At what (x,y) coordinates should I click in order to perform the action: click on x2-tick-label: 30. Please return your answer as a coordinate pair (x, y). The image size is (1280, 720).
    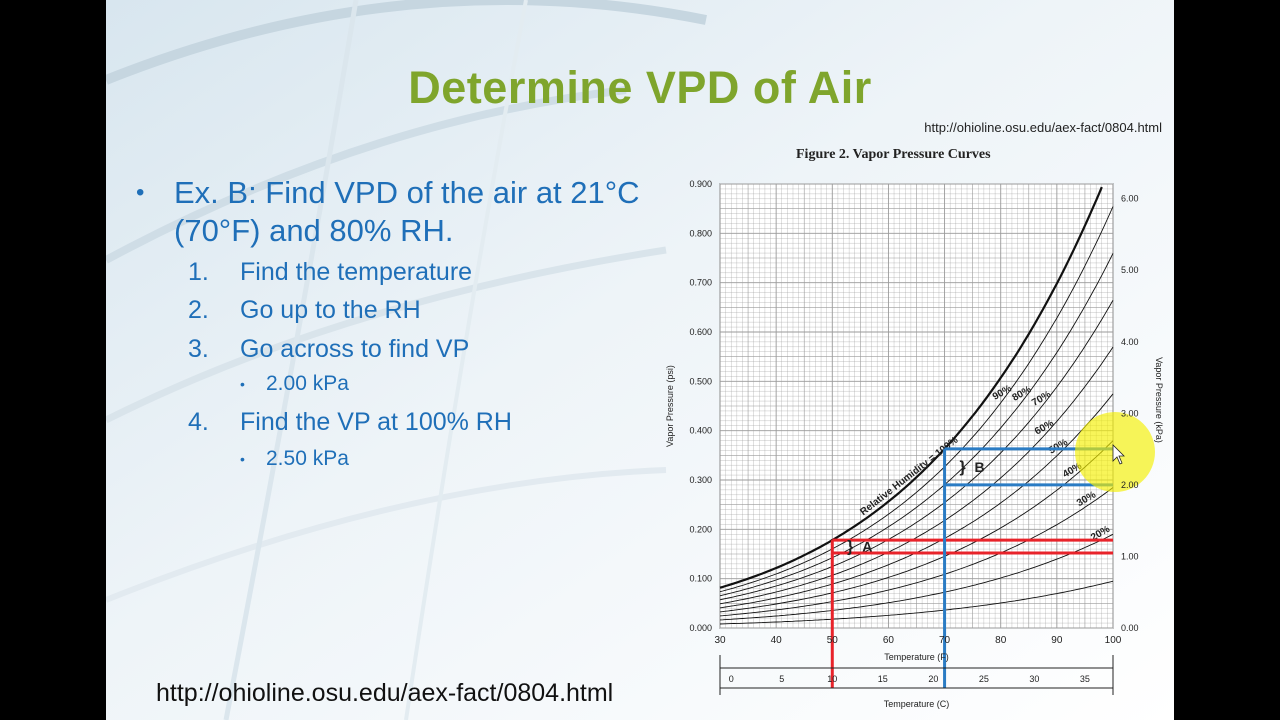
    Looking at the image, I should click on (1034, 679).